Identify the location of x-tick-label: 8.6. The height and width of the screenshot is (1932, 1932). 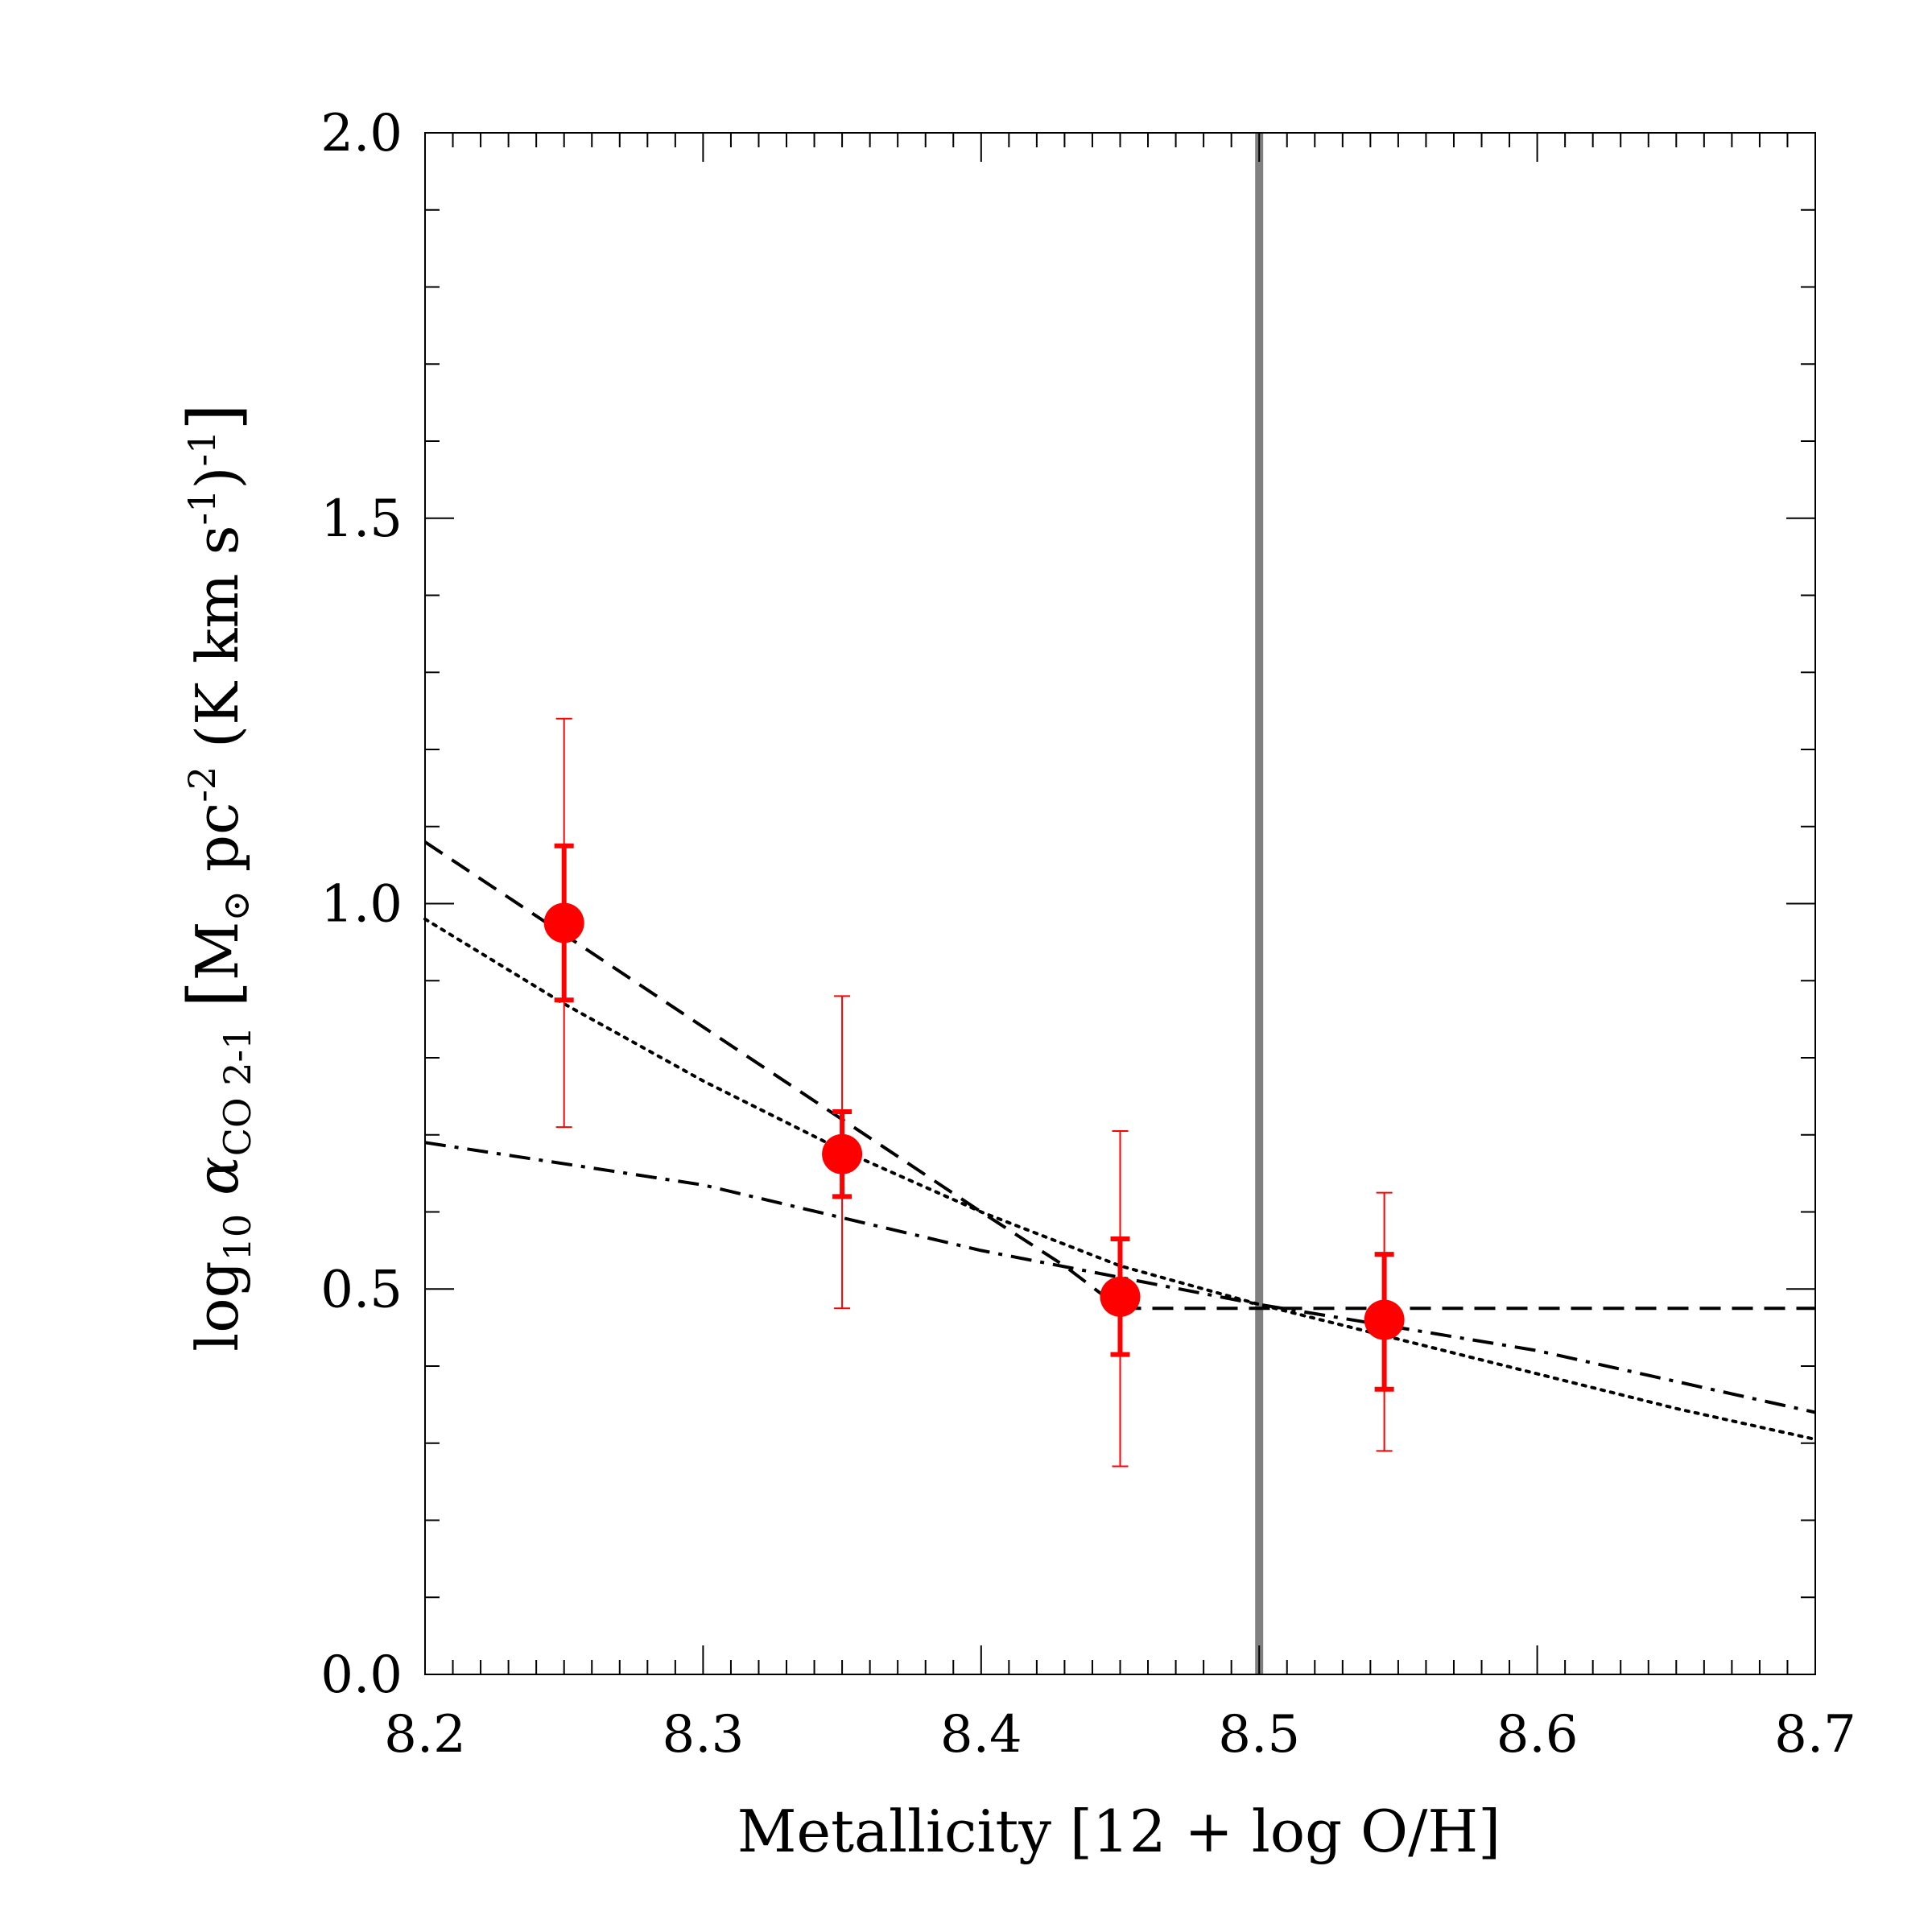
(1537, 1735).